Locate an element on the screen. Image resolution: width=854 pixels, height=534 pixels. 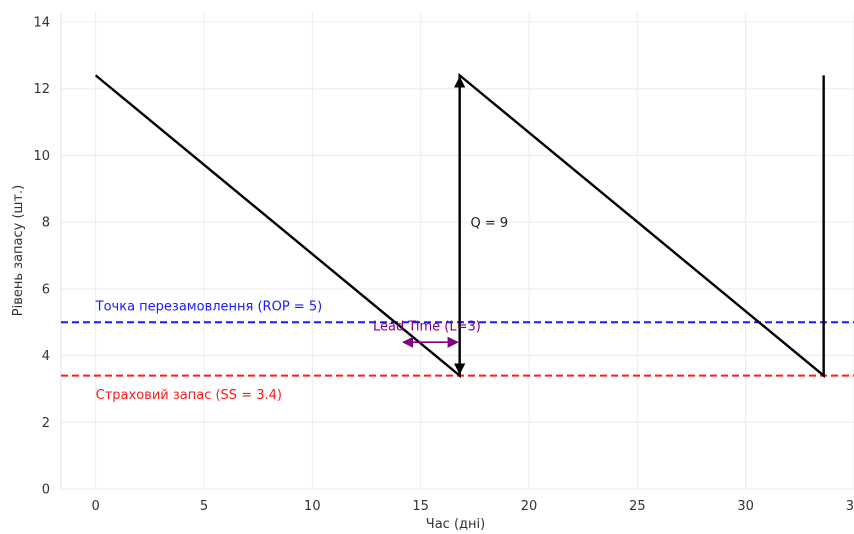
y-tick-label: 2 is located at coordinates (46, 423).